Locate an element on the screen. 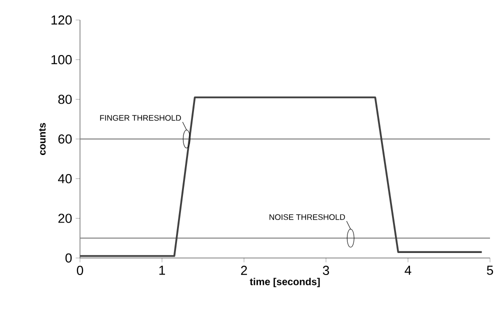  y-axis-title: counts is located at coordinates (42, 139).